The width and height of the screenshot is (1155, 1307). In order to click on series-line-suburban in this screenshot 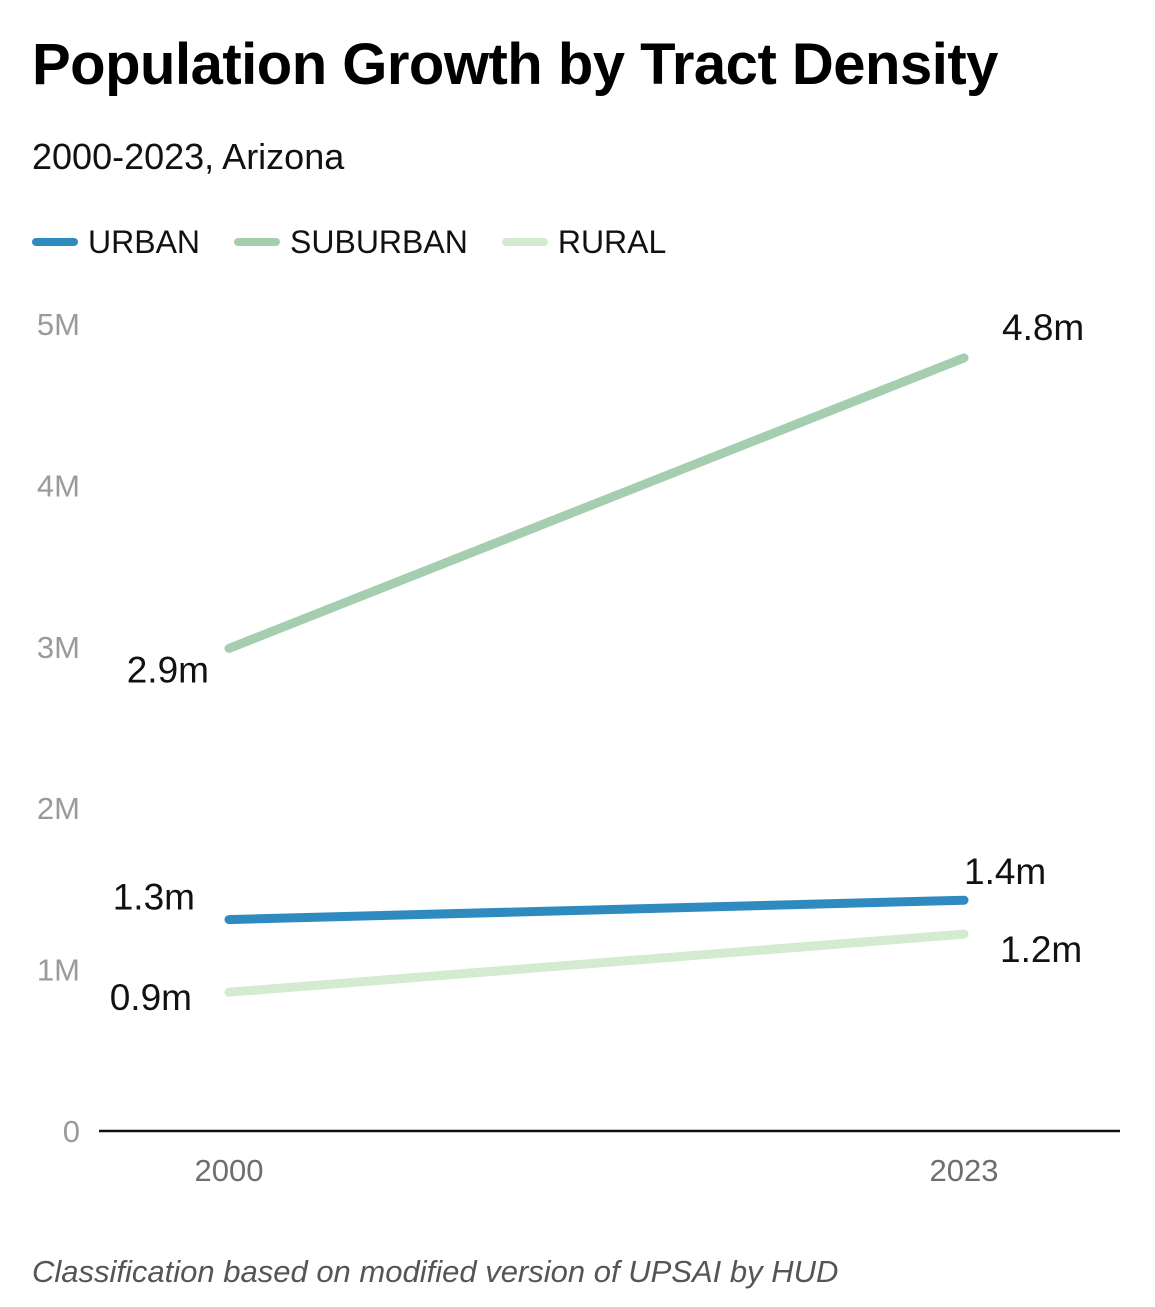, I will do `click(596, 503)`.